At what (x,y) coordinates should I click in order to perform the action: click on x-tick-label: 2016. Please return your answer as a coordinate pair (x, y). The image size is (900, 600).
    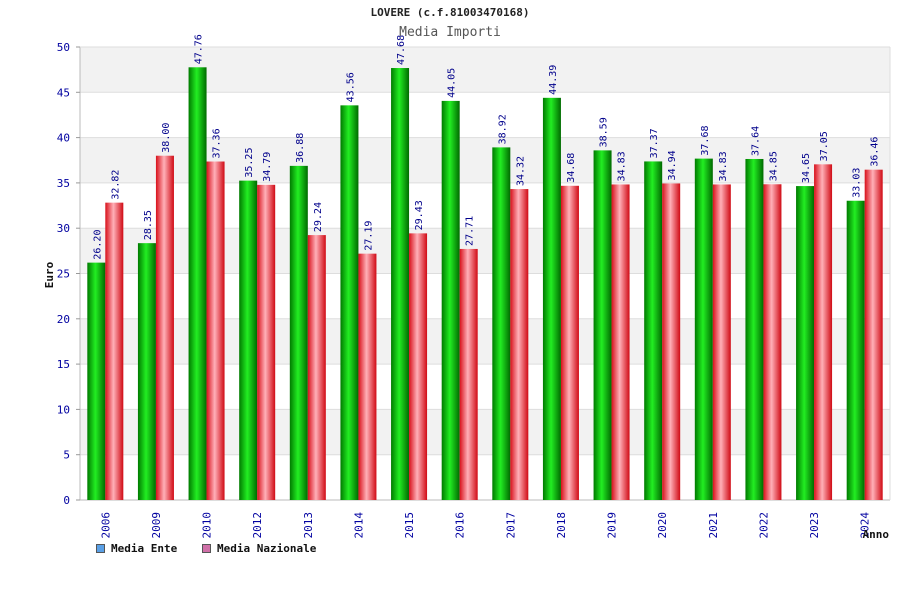
    Looking at the image, I should click on (460, 525).